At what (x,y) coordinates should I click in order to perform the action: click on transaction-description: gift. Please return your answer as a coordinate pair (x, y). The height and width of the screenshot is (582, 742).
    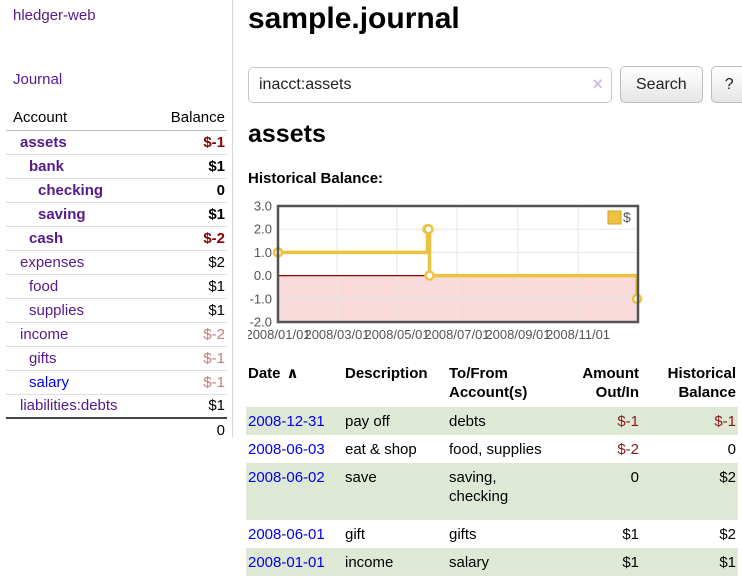
    Looking at the image, I should click on (355, 534).